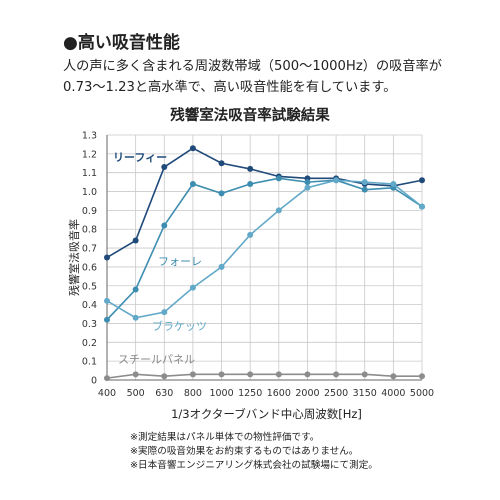 The image size is (500, 500). I want to click on x-tick-label: 5000, so click(422, 393).